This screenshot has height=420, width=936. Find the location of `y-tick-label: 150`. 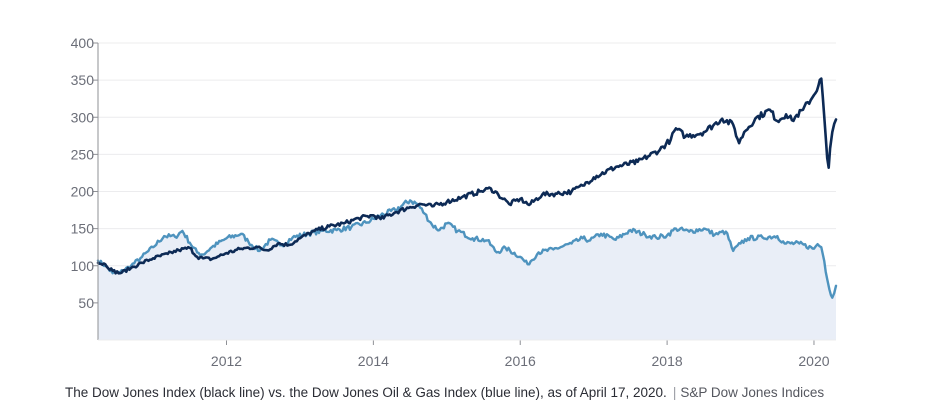

y-tick-label: 150 is located at coordinates (83, 229).